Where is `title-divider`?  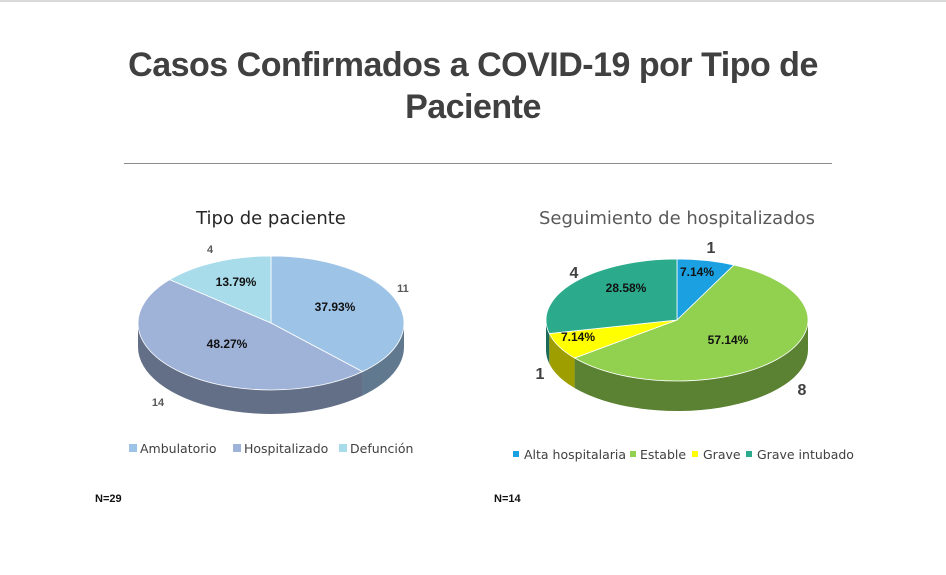 title-divider is located at coordinates (478, 163).